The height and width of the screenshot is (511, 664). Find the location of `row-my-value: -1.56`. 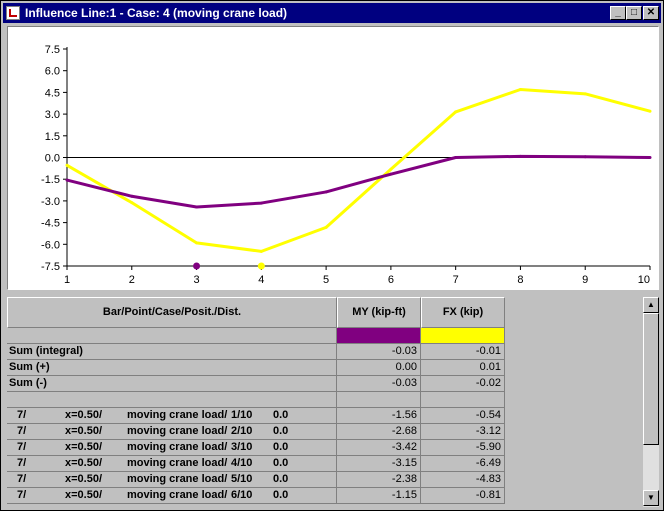

row-my-value: -1.56 is located at coordinates (379, 416).